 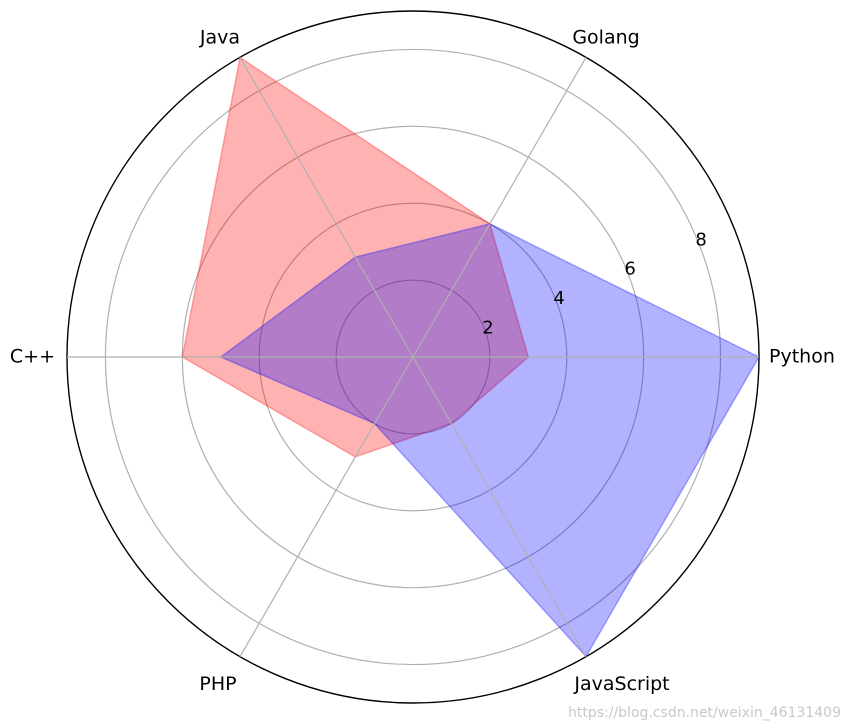 What do you see at coordinates (326, 207) in the screenshot?
I see `spoke-java` at bounding box center [326, 207].